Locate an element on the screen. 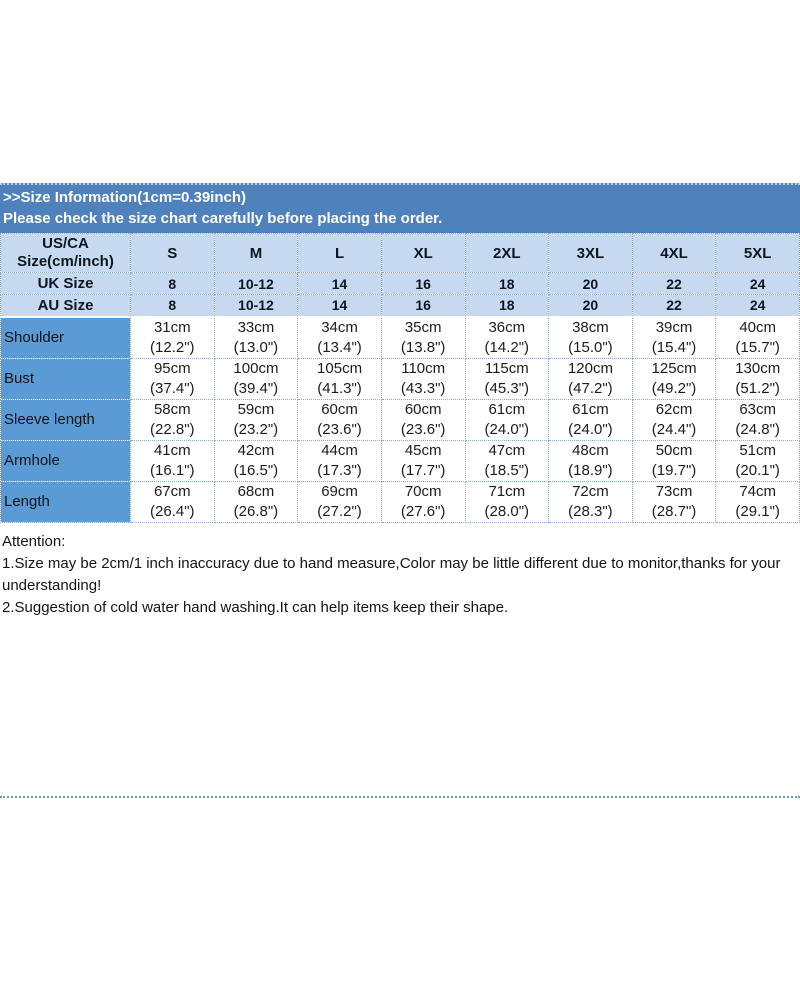 The image size is (800, 983). size-header-label-line2: Size(cm/inch) is located at coordinates (65, 261).